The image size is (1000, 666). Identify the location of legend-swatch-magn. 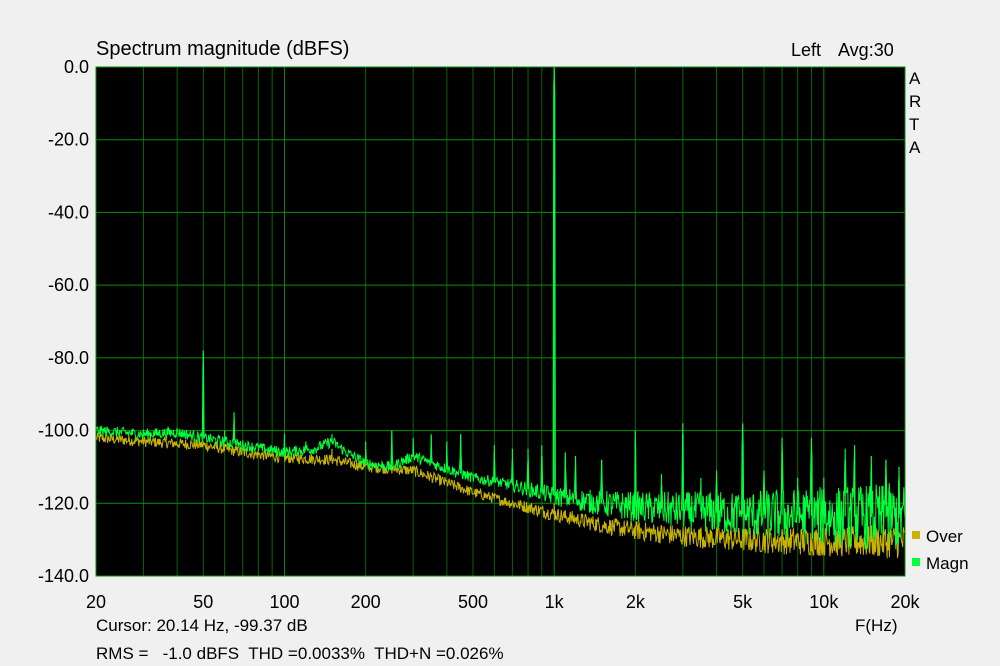
(916, 562).